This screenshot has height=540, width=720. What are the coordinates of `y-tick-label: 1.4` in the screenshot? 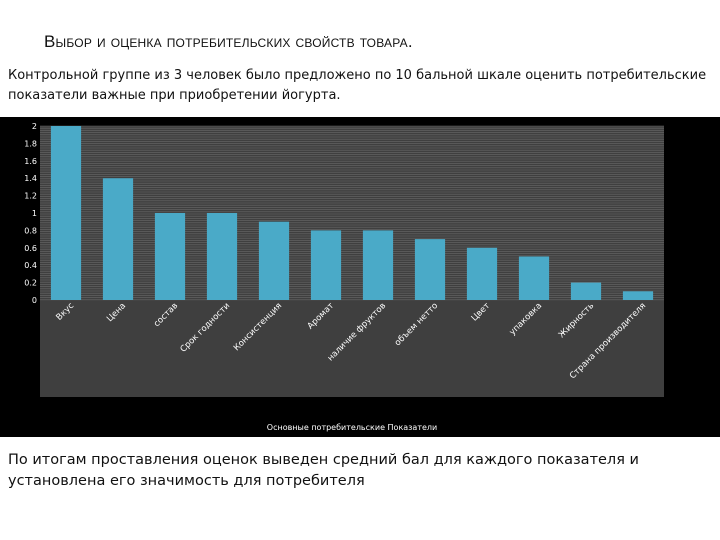 It's located at (30, 178).